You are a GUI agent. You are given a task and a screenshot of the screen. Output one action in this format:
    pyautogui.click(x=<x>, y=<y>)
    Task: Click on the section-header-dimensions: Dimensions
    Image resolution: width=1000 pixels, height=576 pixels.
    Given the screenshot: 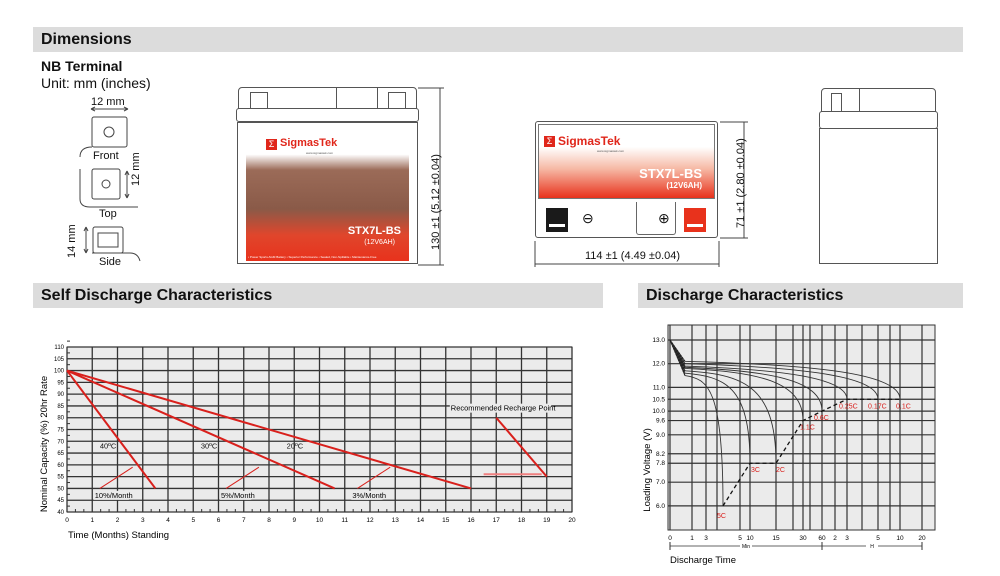 What is the action you would take?
    pyautogui.click(x=498, y=39)
    